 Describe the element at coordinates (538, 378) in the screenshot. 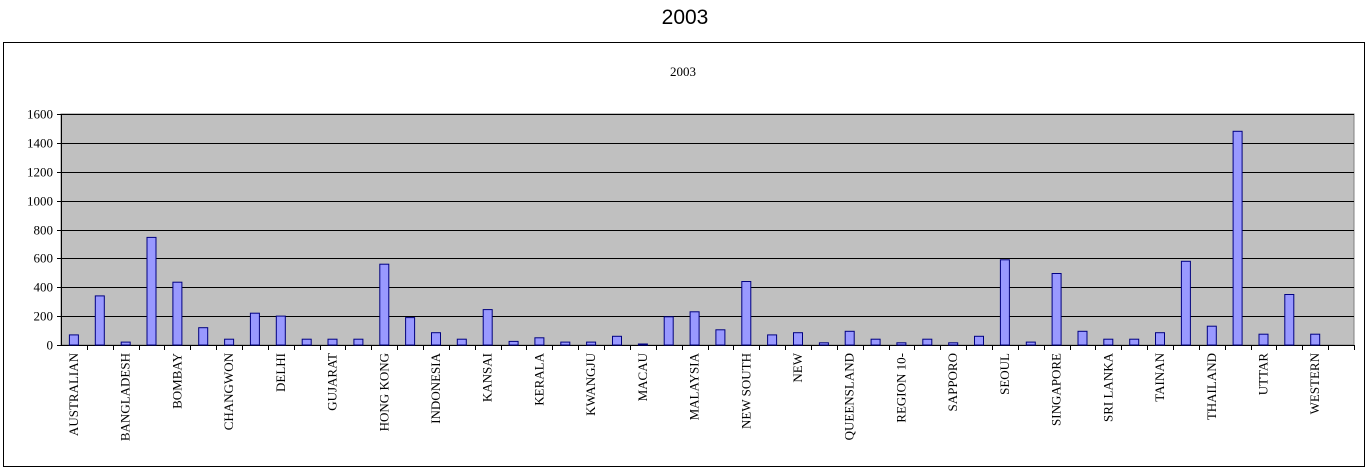

I see `x-category-label: KERALA` at that location.